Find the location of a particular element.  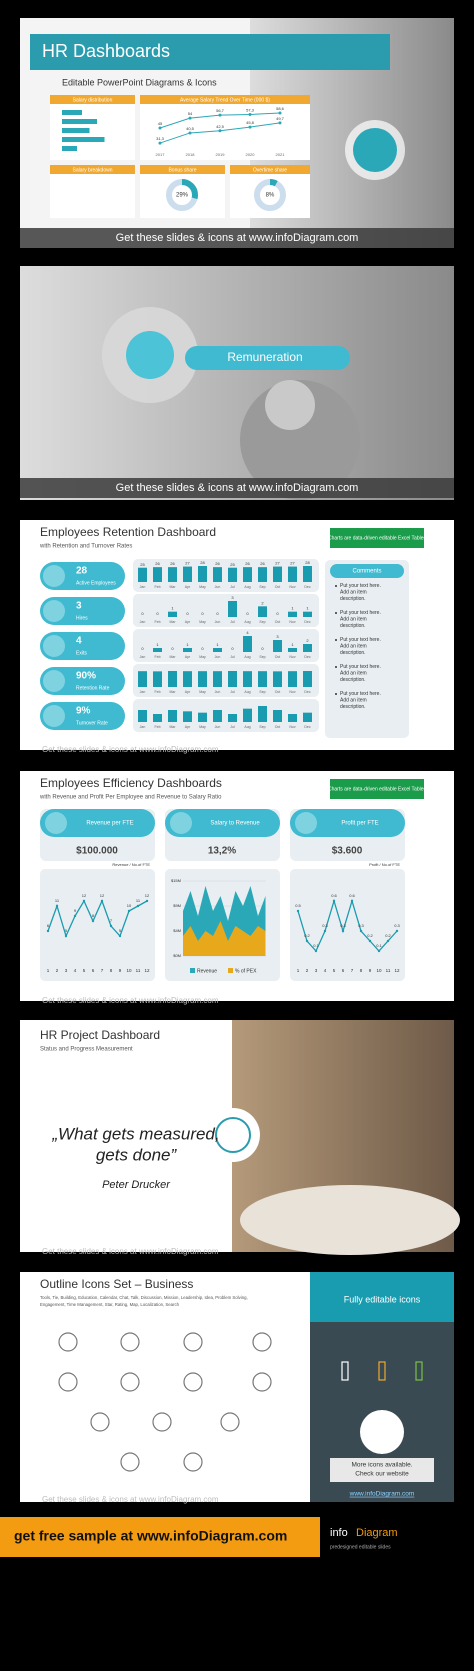

quote: „What gets measured, is located at coordinates (135, 1133).